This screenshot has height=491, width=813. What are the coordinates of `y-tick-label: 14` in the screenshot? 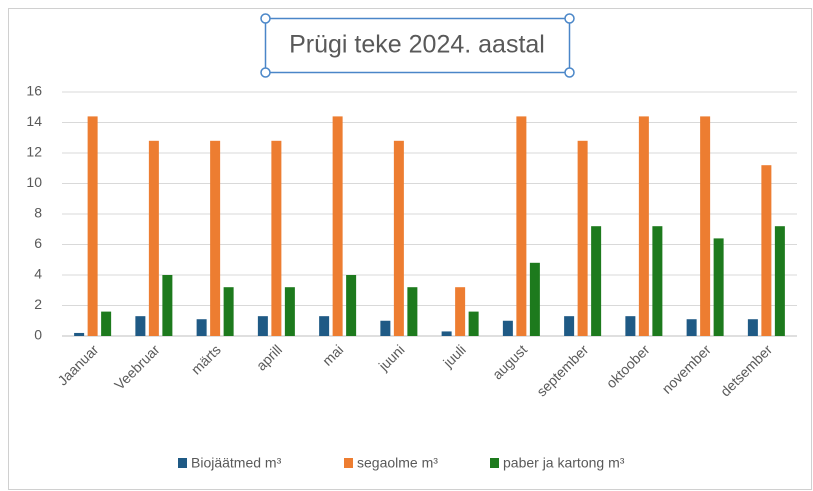 It's located at (34, 121).